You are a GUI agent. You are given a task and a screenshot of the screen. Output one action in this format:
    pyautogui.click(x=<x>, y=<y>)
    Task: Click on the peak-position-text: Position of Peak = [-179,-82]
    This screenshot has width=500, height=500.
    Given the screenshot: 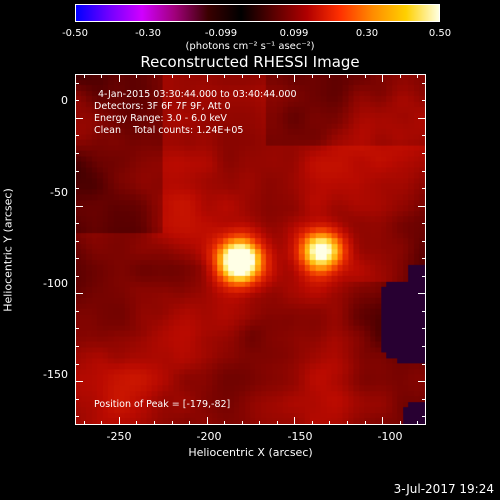 What is the action you would take?
    pyautogui.click(x=162, y=404)
    